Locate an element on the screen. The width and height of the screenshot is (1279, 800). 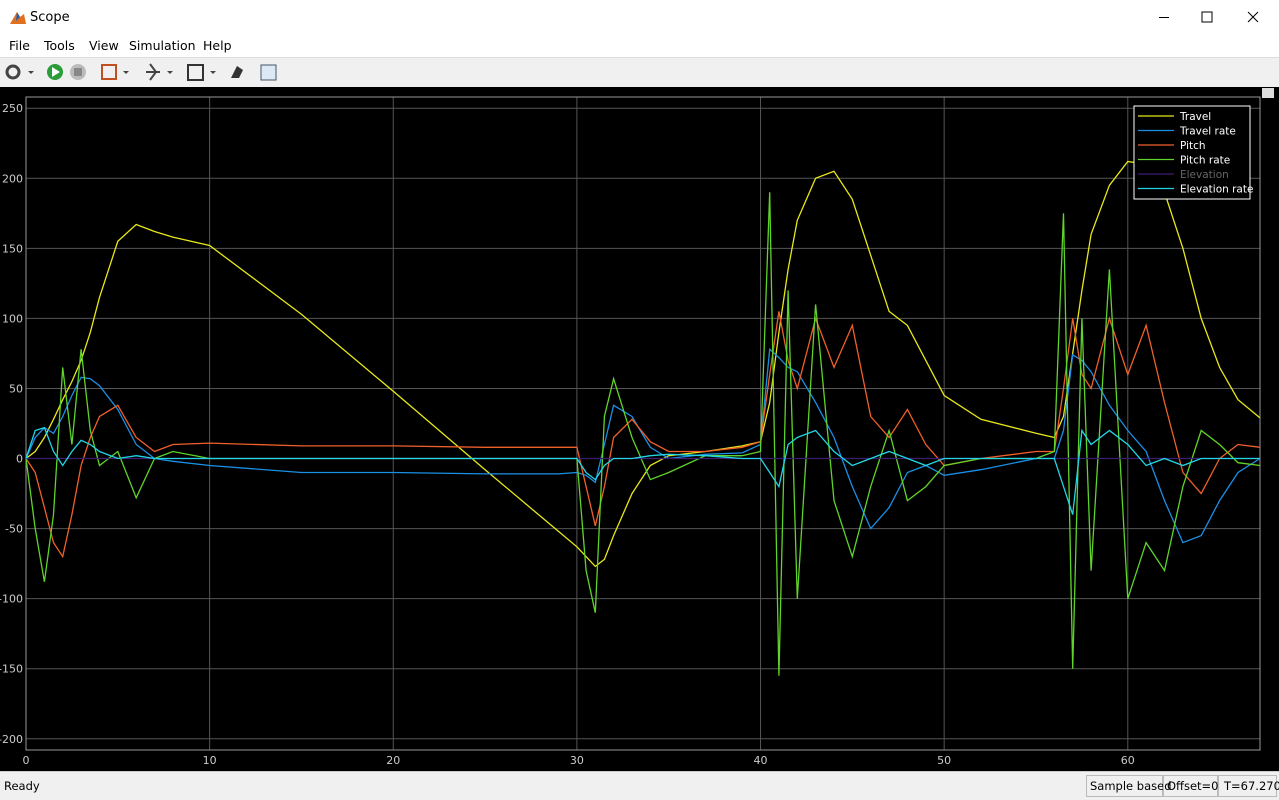
menu-bar: File Tools View Simulation Help is located at coordinates (639, 46).